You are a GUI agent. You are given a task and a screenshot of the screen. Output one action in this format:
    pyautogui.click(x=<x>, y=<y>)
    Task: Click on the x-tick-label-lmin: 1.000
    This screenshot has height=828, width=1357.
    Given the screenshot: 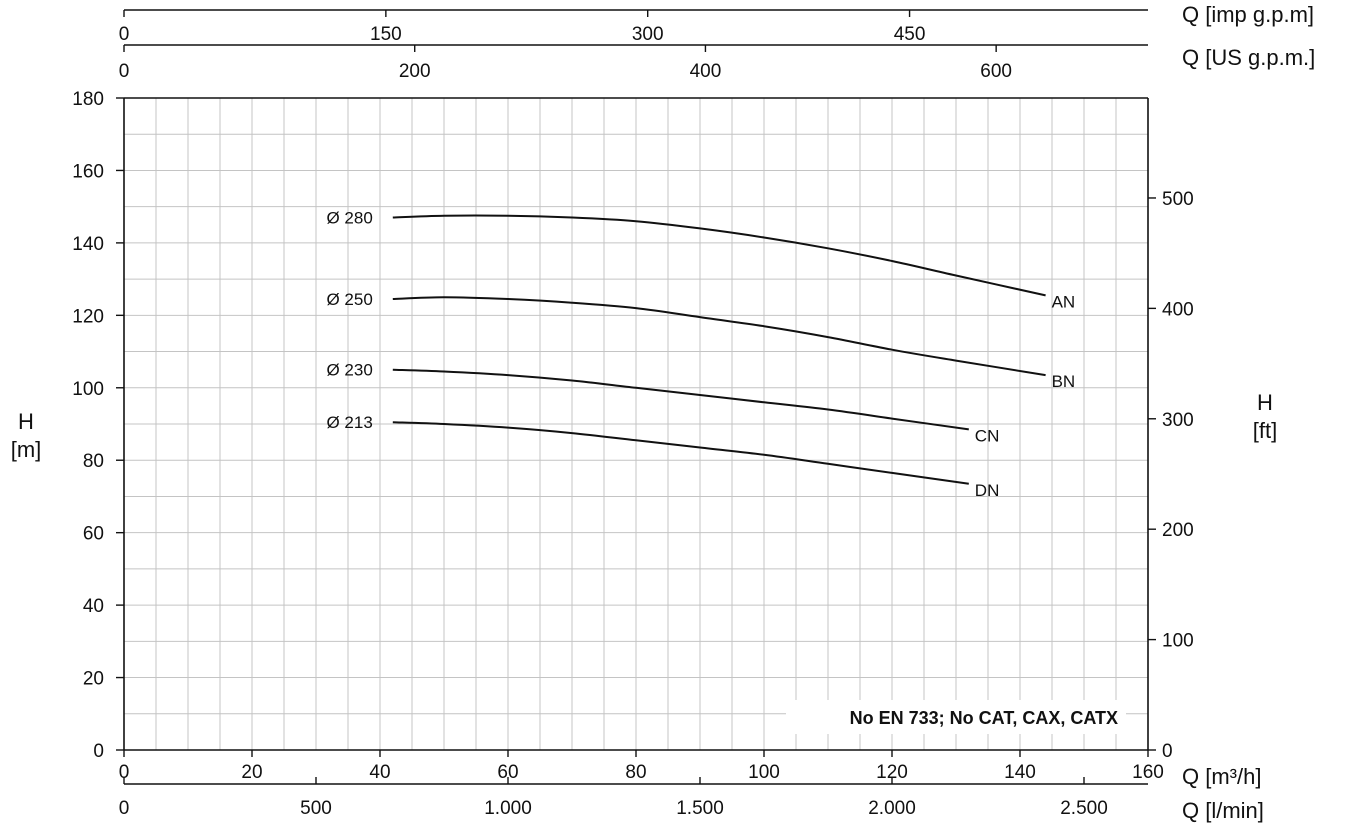 What is the action you would take?
    pyautogui.click(x=508, y=808)
    